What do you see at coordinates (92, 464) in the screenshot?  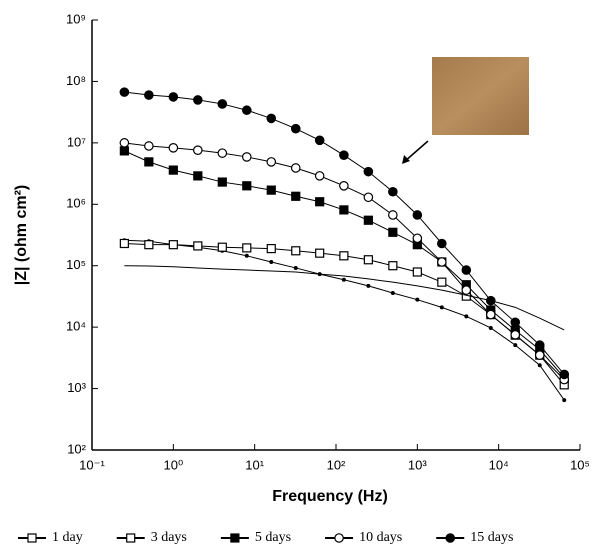 I see `x-tick-label: 10⁻¹` at bounding box center [92, 464].